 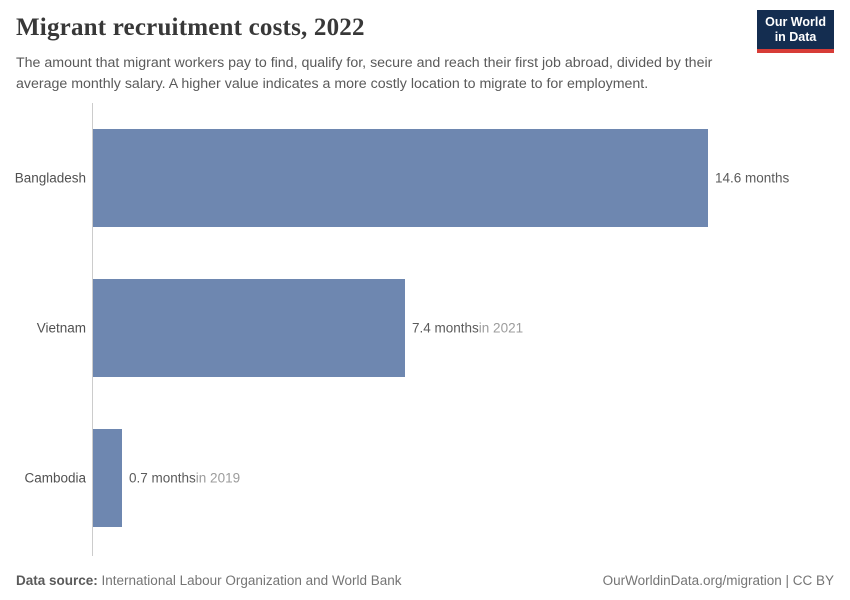 I want to click on value-text: 7.4 months, so click(x=445, y=328).